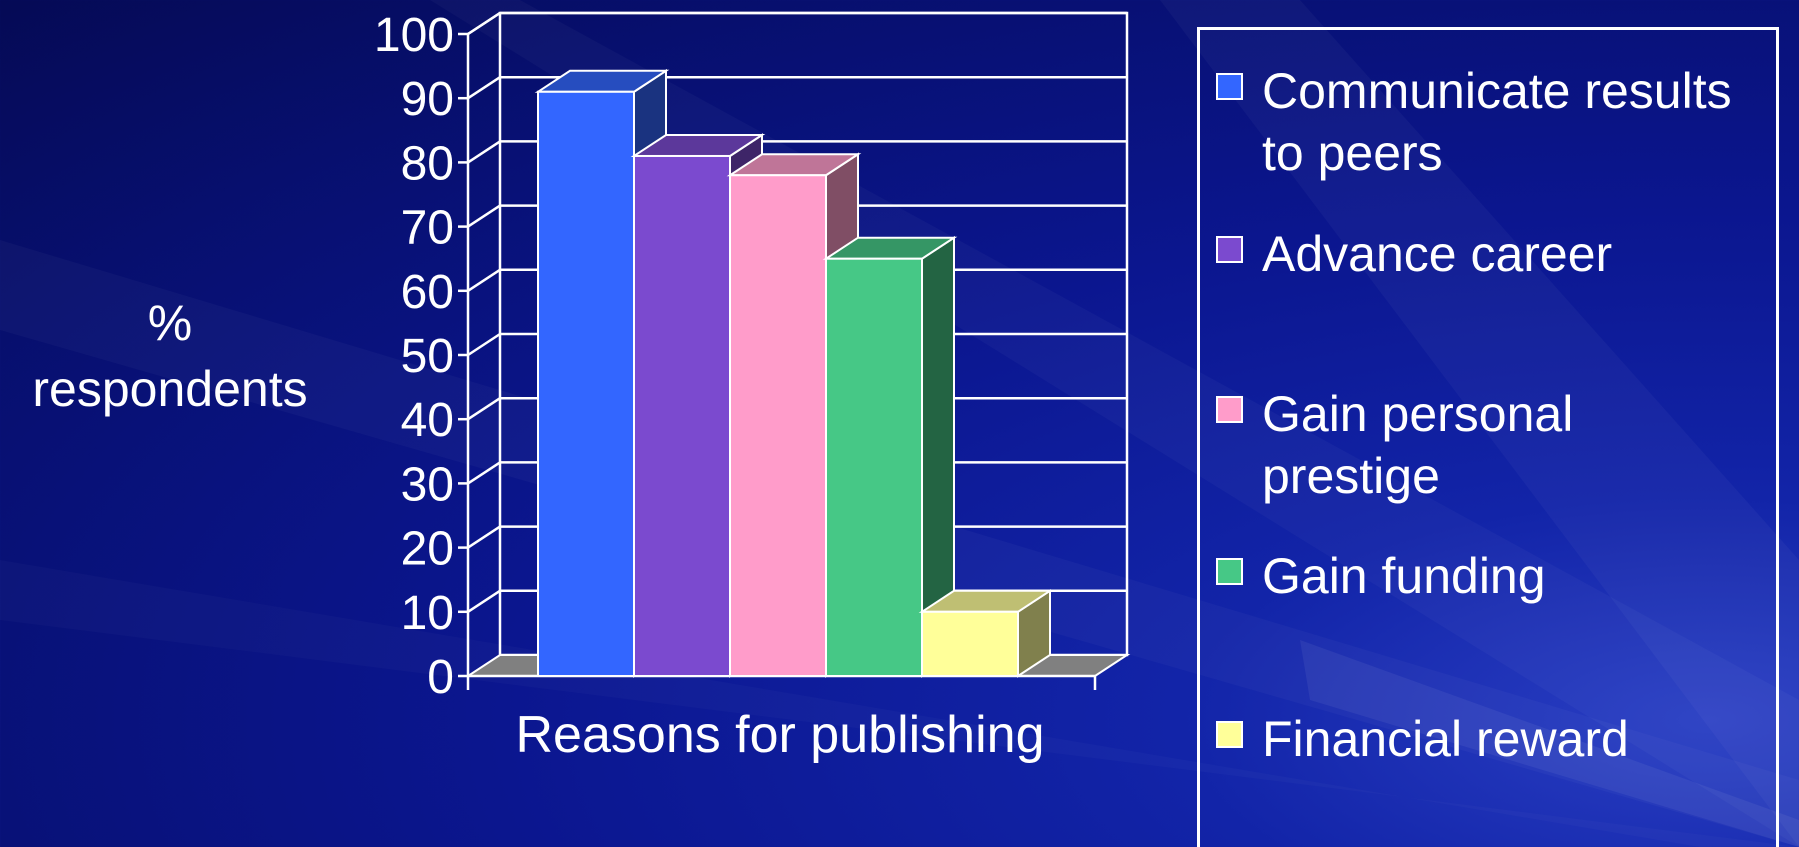  Describe the element at coordinates (1418, 445) in the screenshot. I see `legend-label-gain-personal-prestige: Gain personal prestige` at that location.